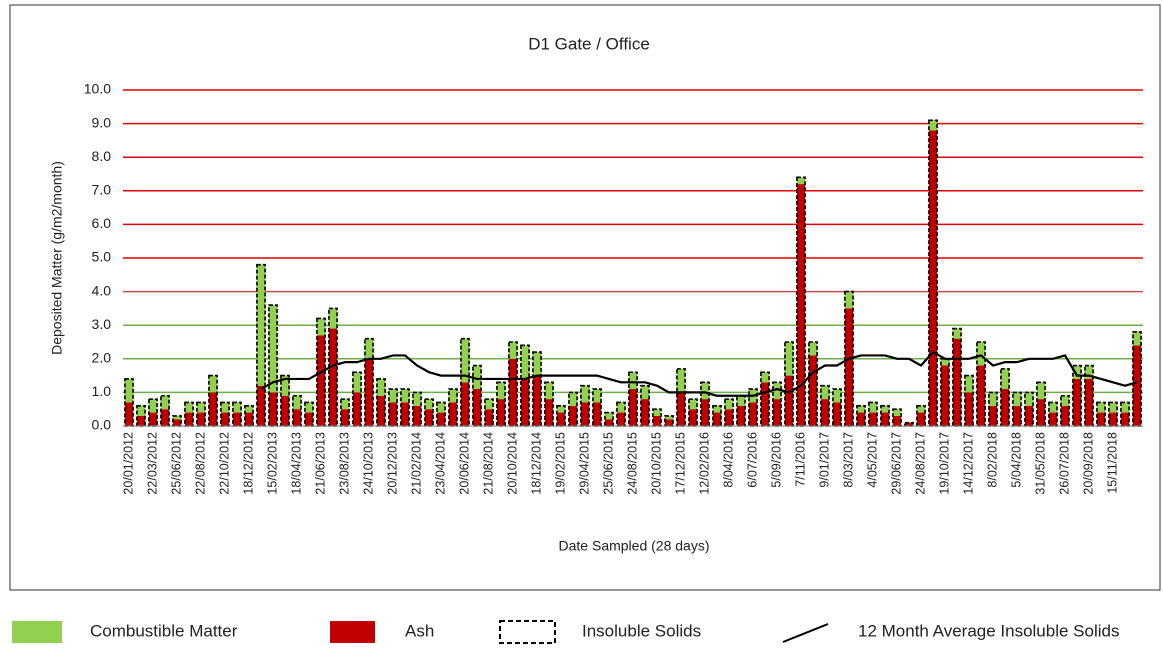  What do you see at coordinates (728, 460) in the screenshot?
I see `x-tick-label: 8/04/2016` at bounding box center [728, 460].